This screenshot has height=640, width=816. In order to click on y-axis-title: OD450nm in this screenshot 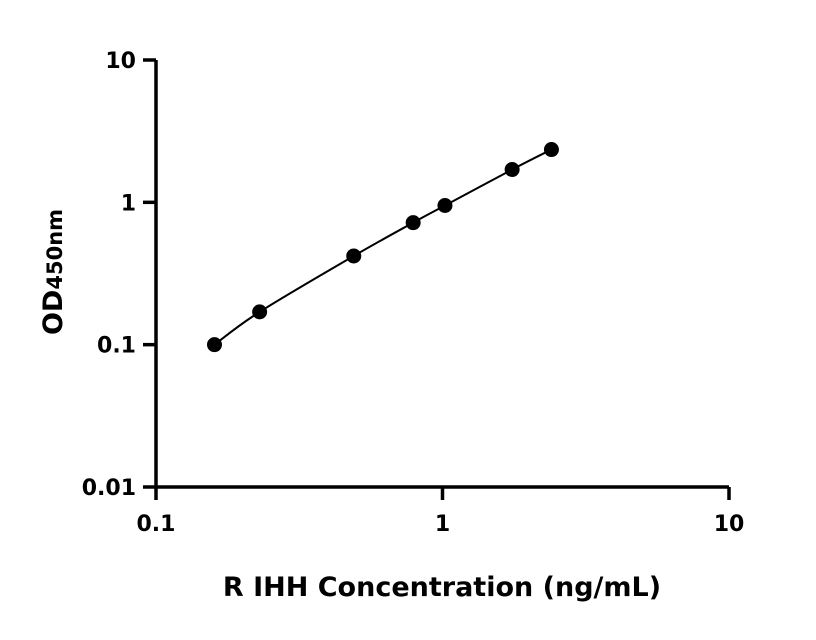, I will do `click(53, 272)`.